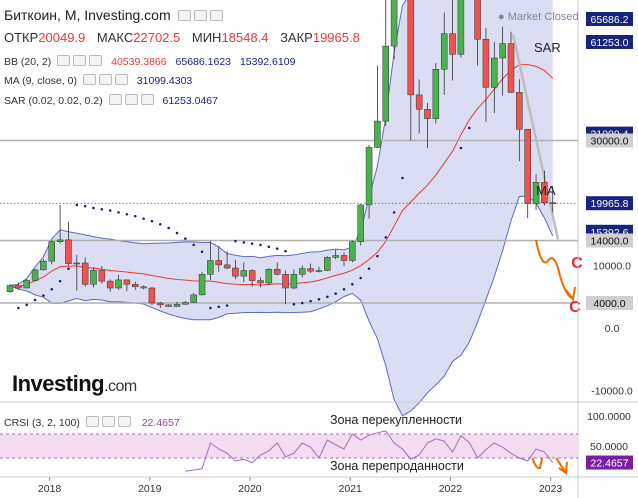  Describe the element at coordinates (551, 489) in the screenshot. I see `x-tick-label: 2023` at that location.